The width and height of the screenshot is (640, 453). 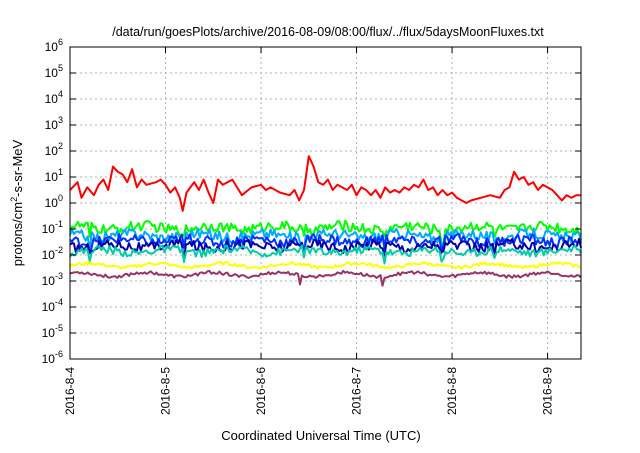 I want to click on y-axis-label-pre: protons/cm, so click(x=17, y=234).